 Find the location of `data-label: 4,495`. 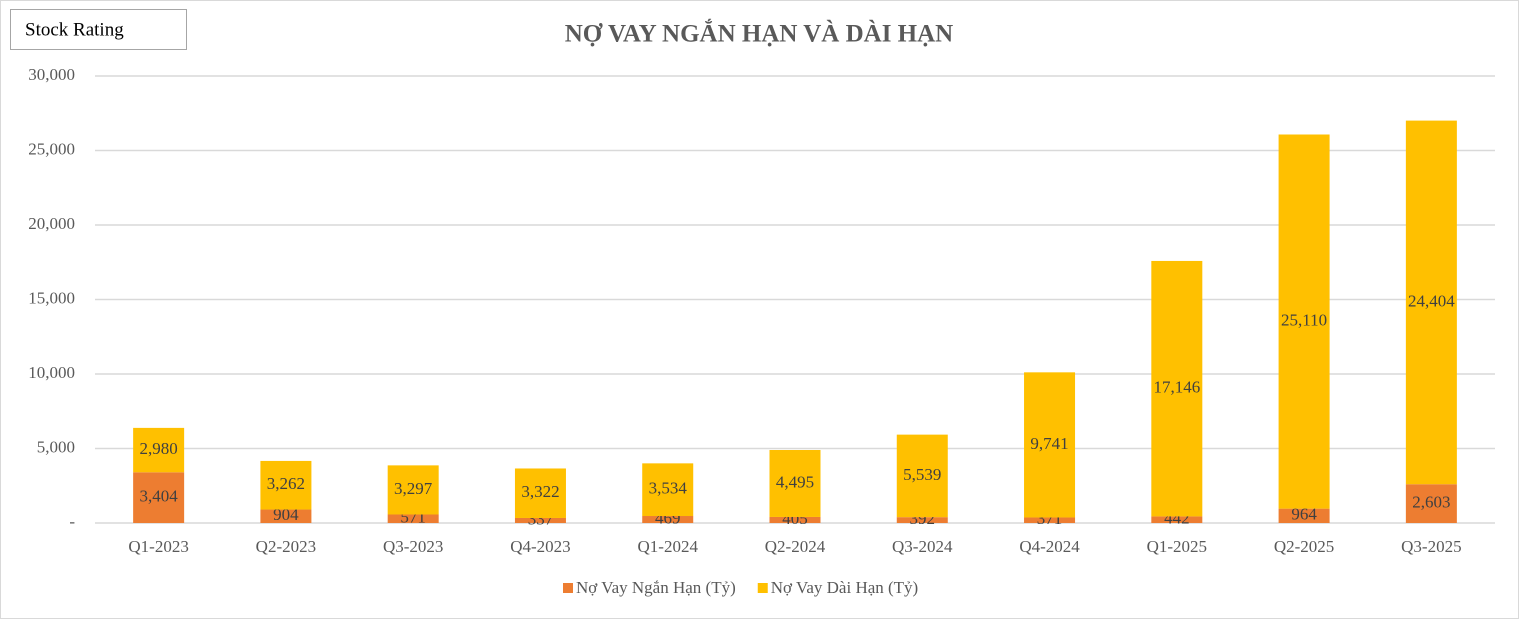

data-label: 4,495 is located at coordinates (795, 481).